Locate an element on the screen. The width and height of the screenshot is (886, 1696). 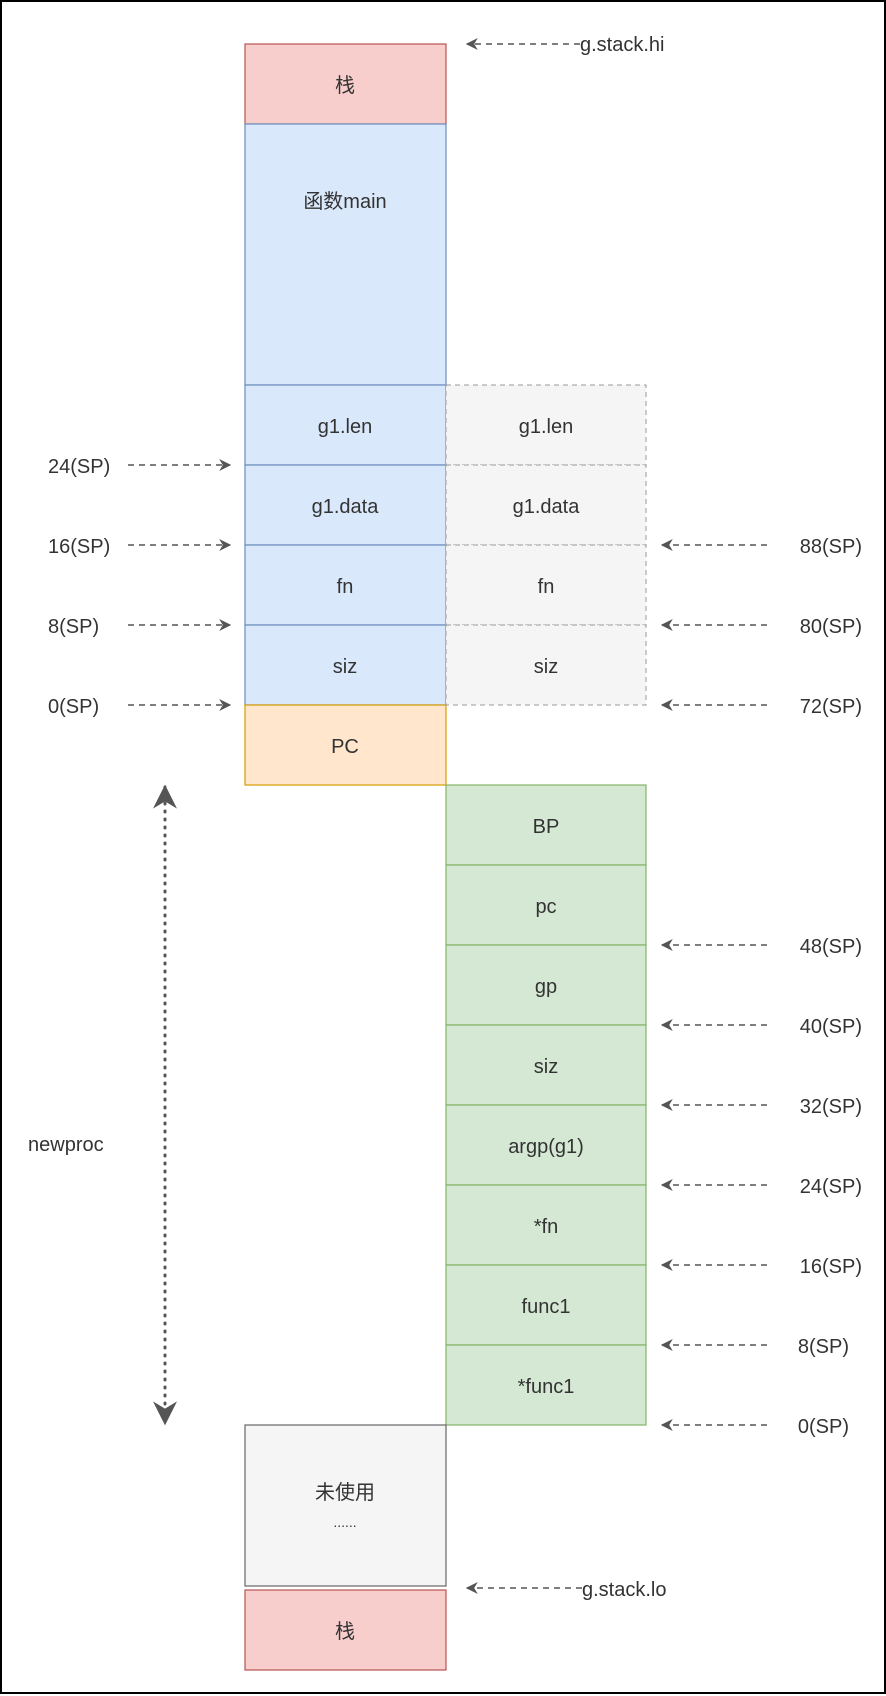
left-offsets: 24(SP) 16(SP) 8(SP) 0(SP) is located at coordinates (140, 587).